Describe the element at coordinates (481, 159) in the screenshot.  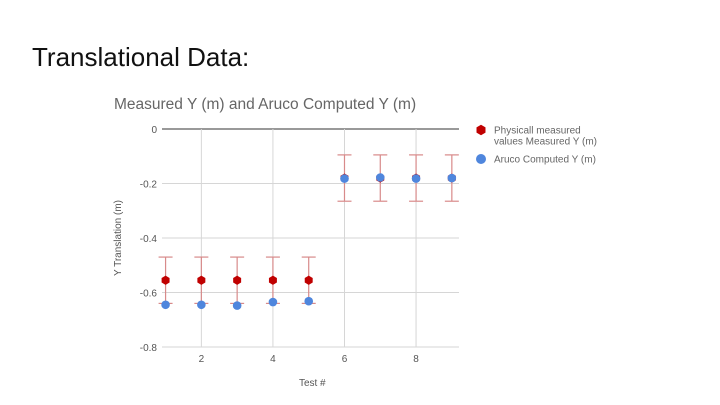
I see `legend-marker-aruco` at that location.